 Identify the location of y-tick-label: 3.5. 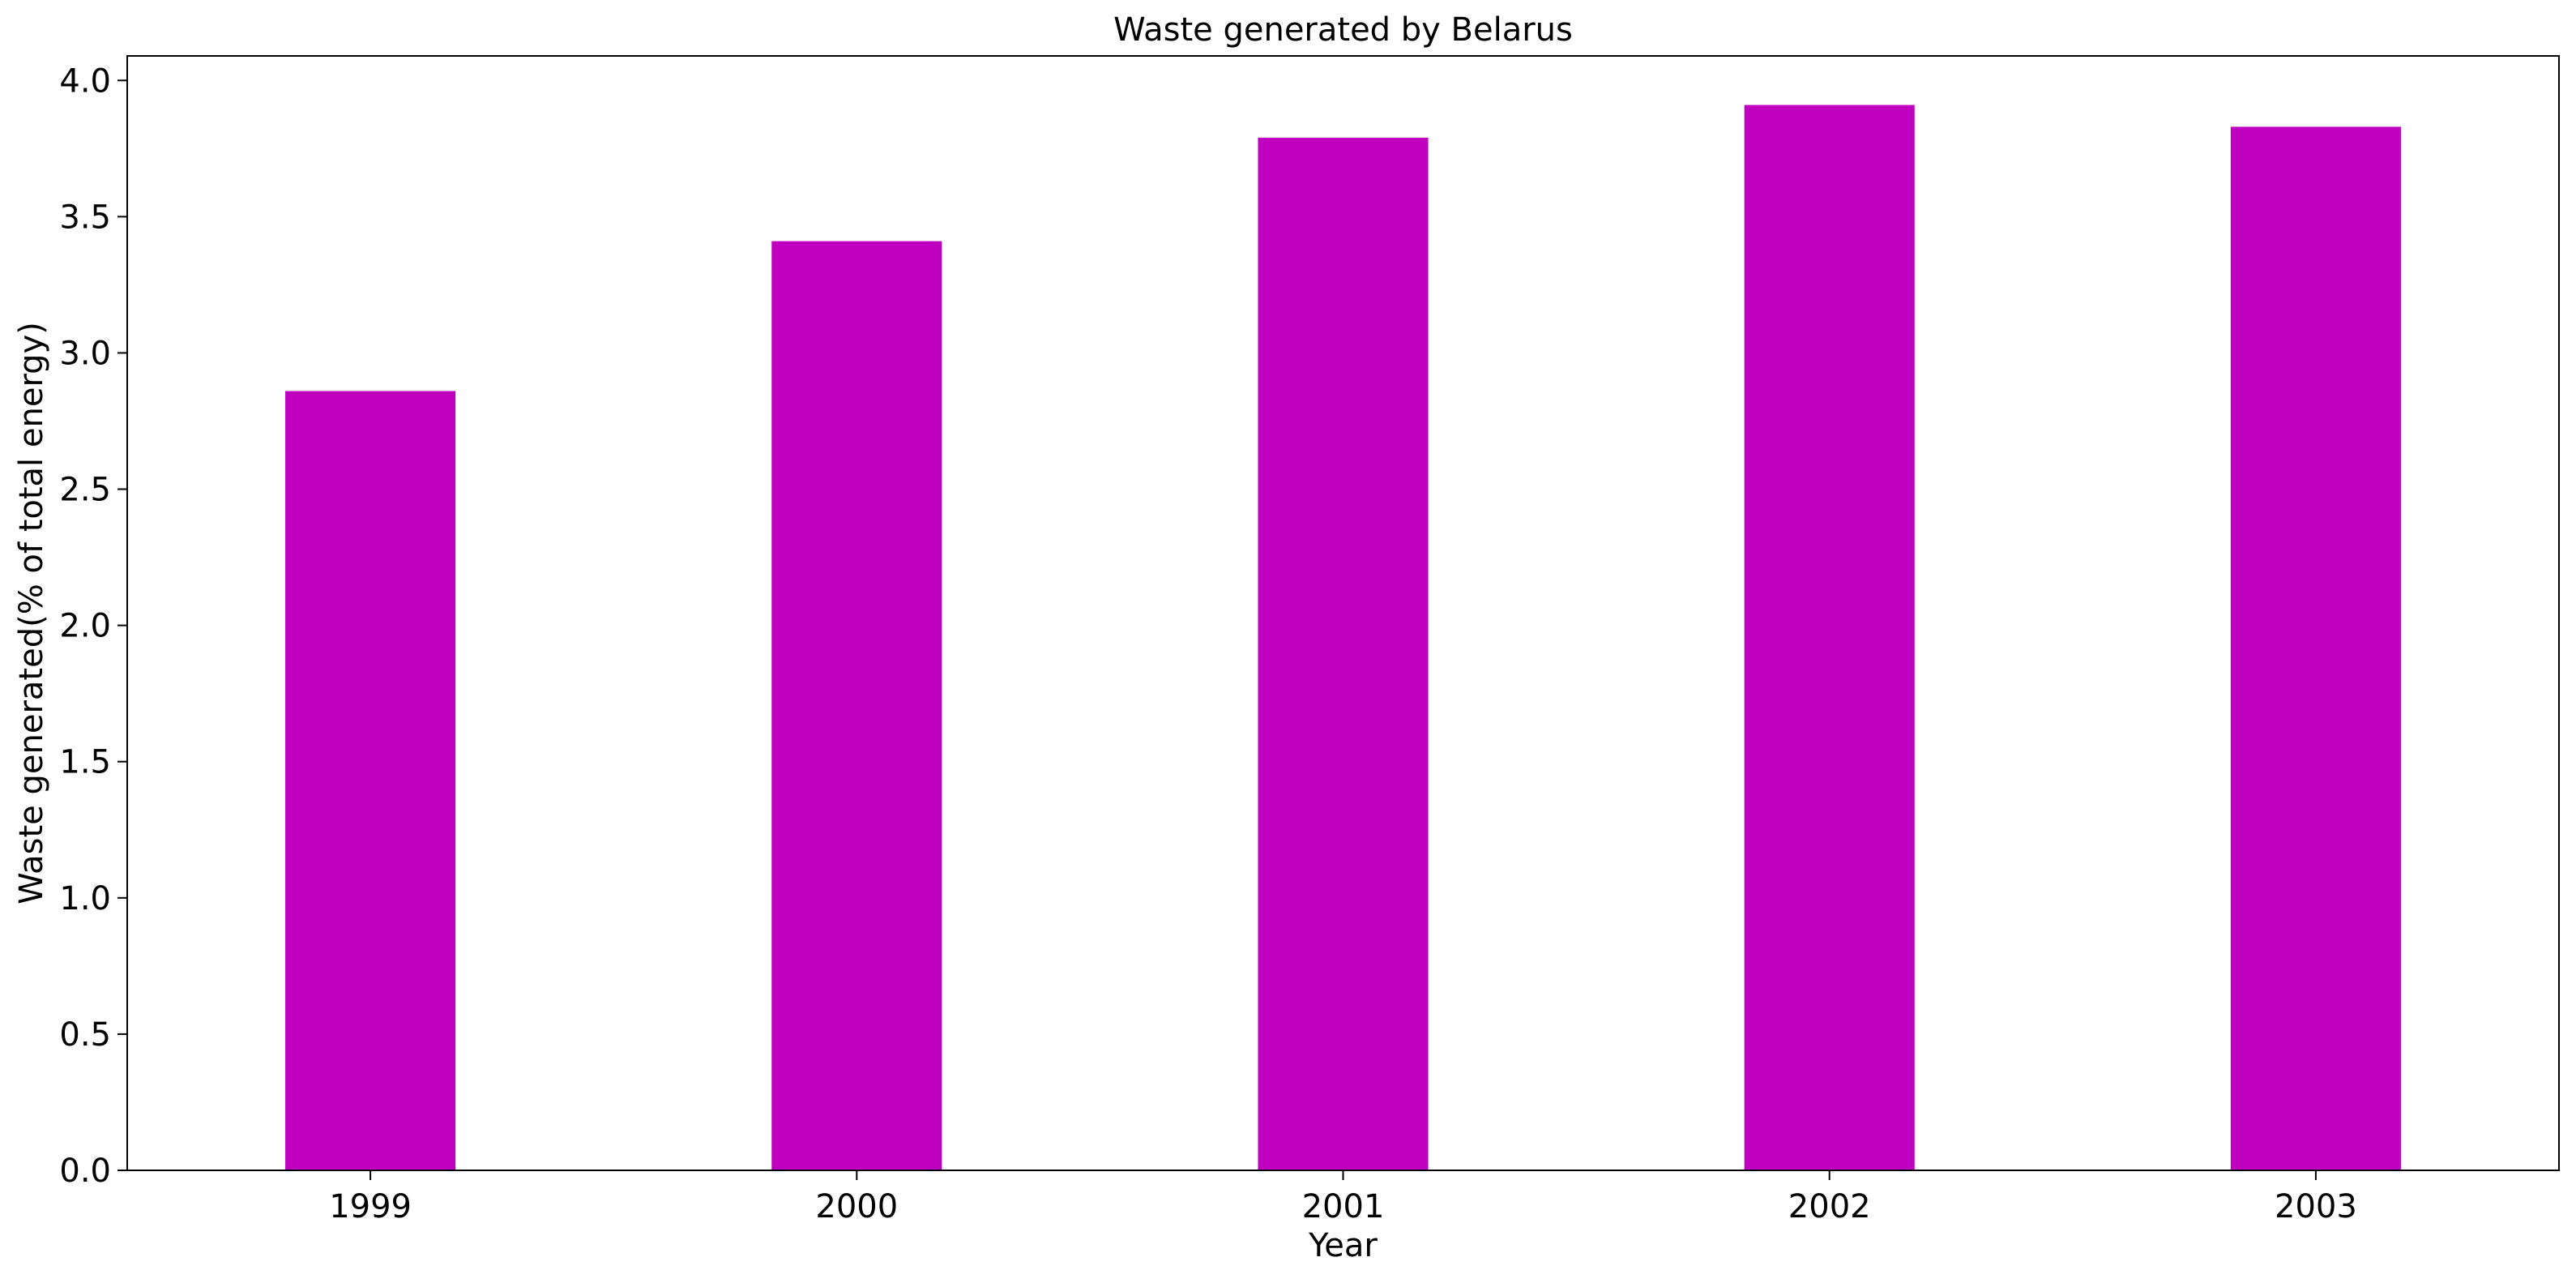
(85, 217).